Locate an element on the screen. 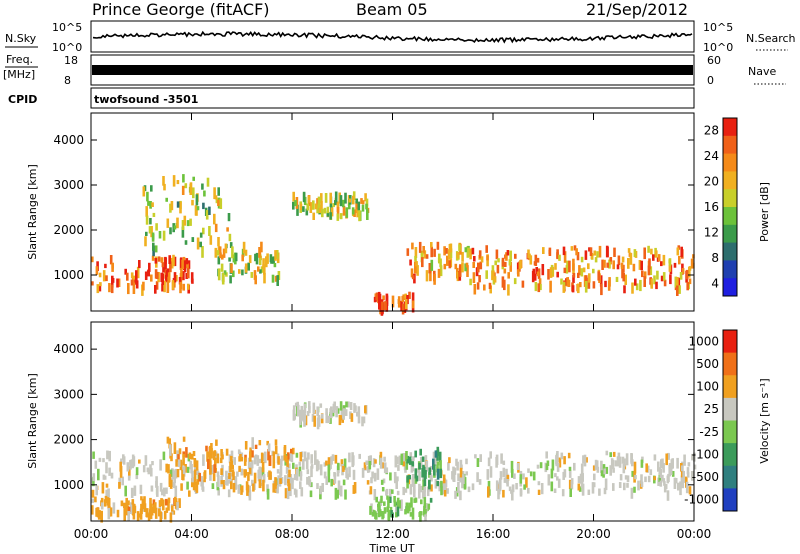  velocity-y-tick-label: 1000 is located at coordinates (68, 485).